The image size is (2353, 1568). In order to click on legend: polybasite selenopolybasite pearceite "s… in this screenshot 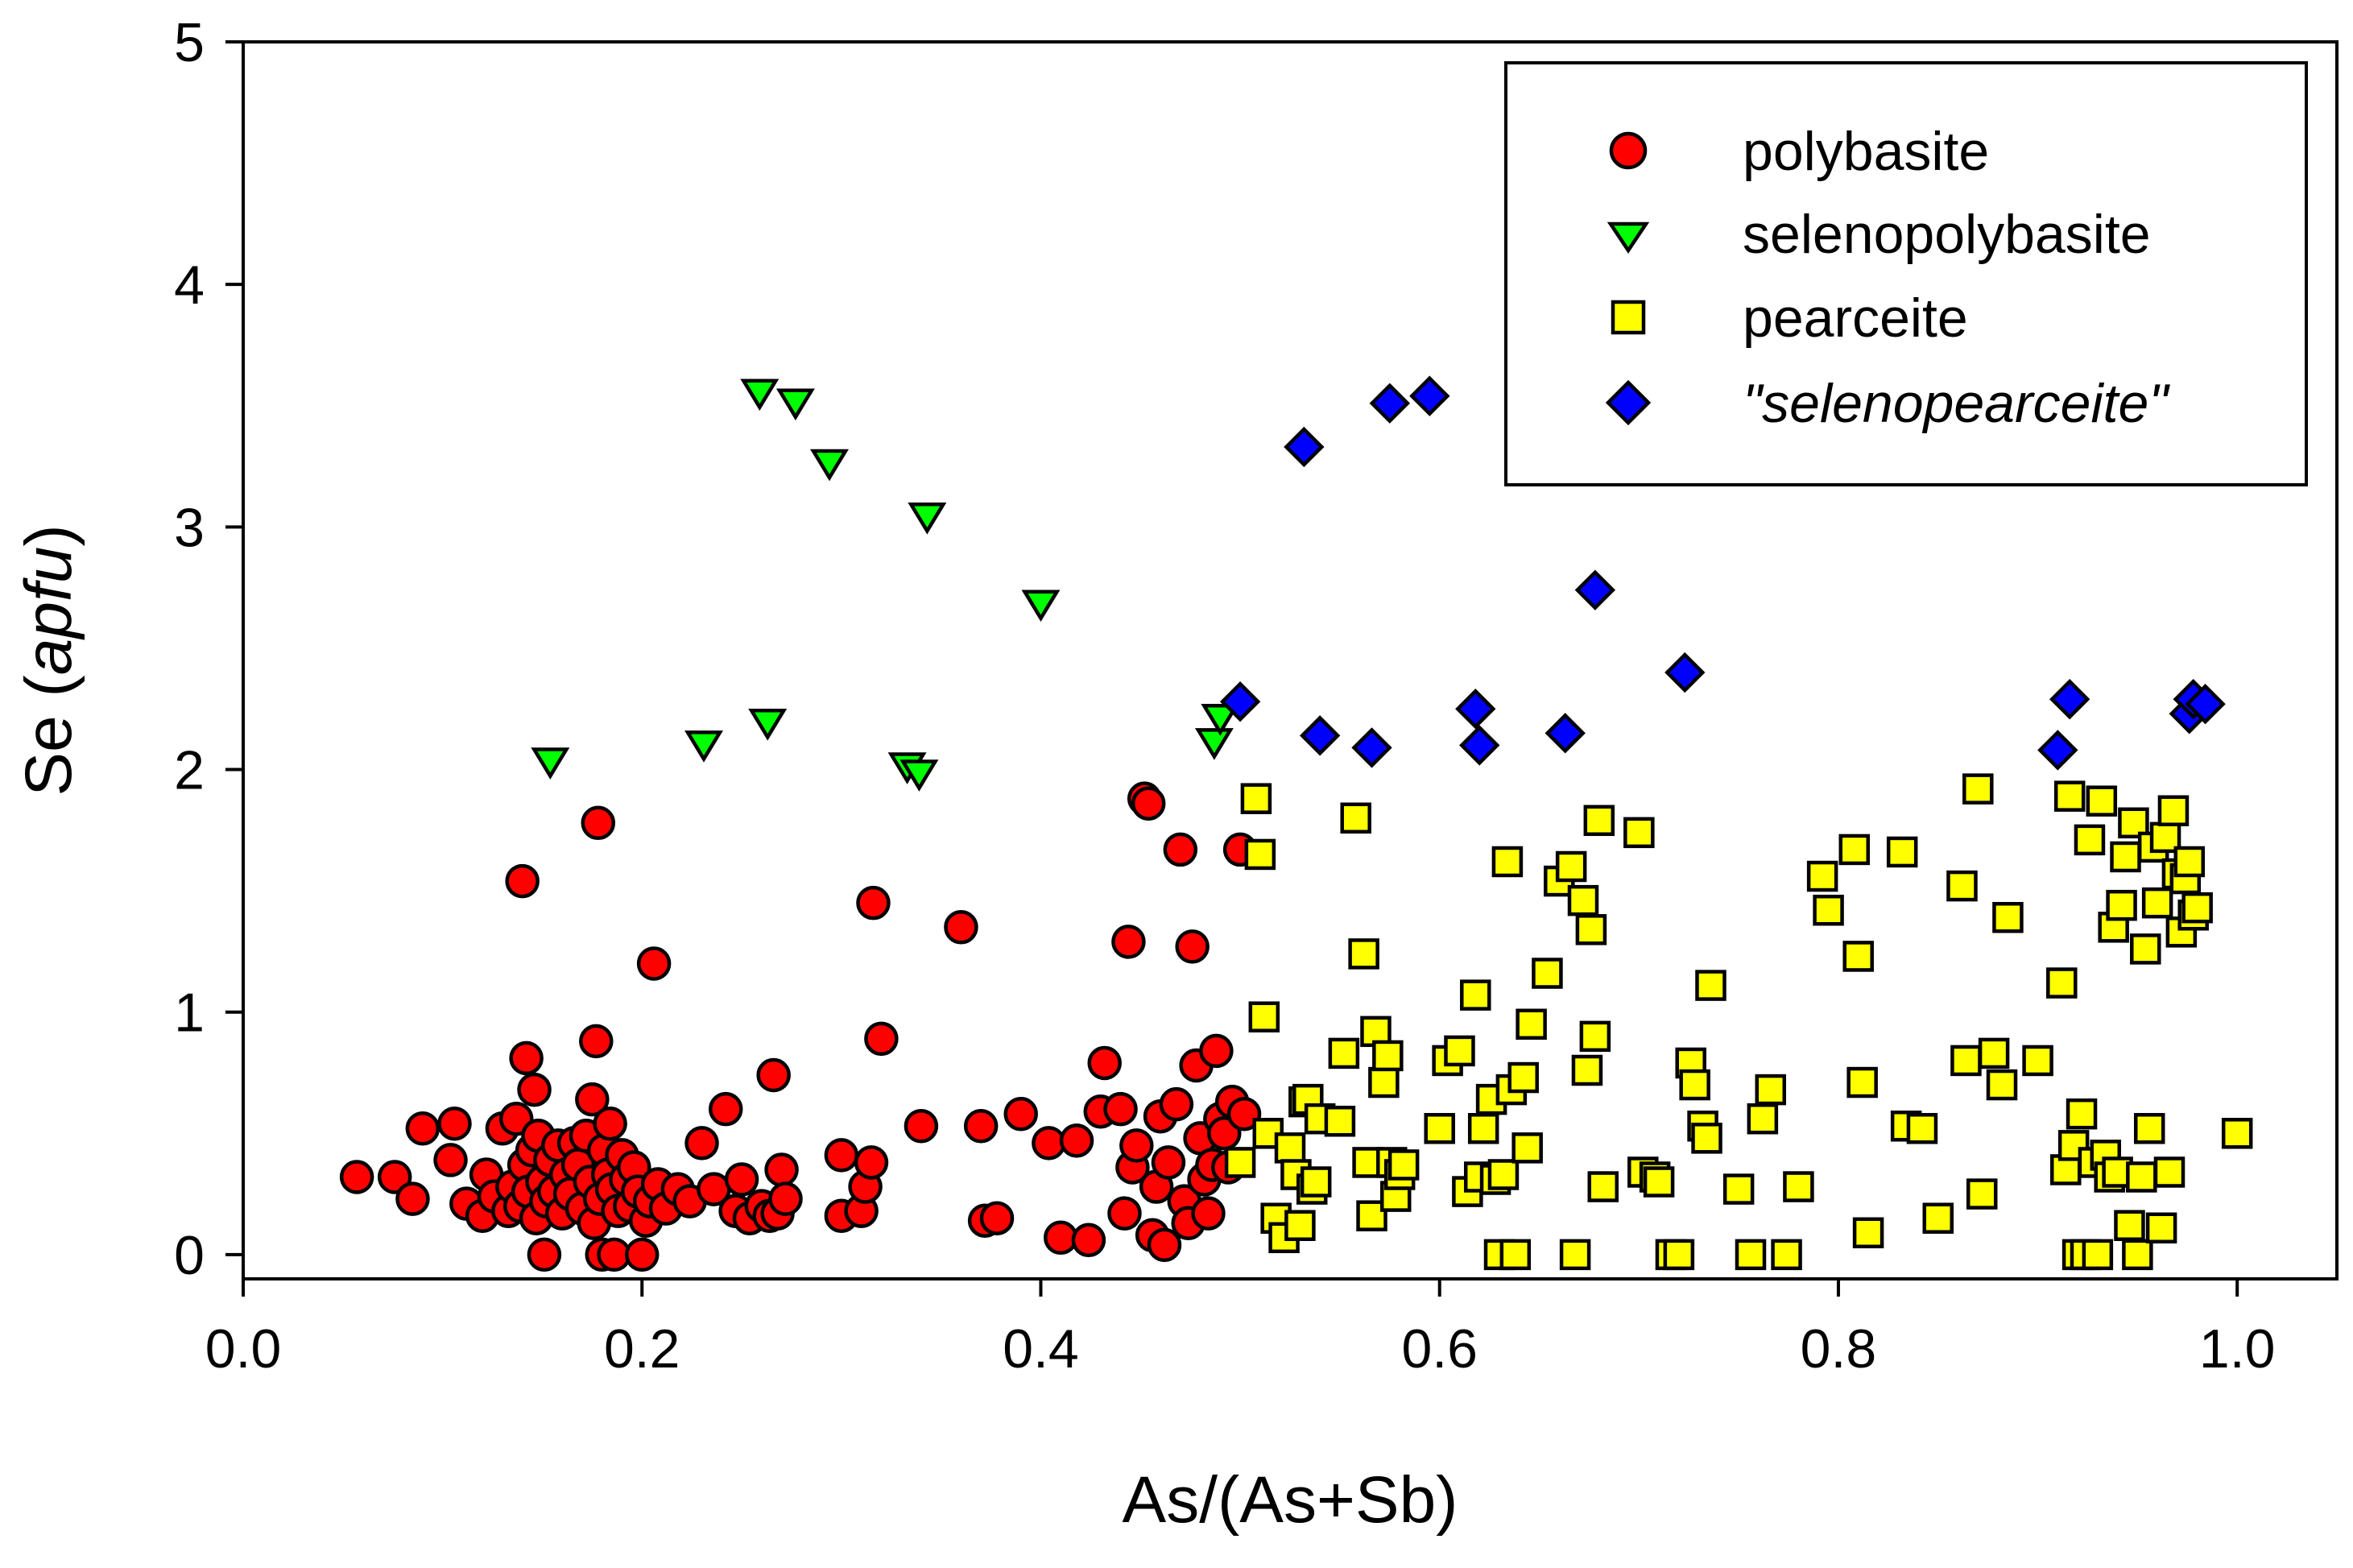, I will do `click(1906, 274)`.